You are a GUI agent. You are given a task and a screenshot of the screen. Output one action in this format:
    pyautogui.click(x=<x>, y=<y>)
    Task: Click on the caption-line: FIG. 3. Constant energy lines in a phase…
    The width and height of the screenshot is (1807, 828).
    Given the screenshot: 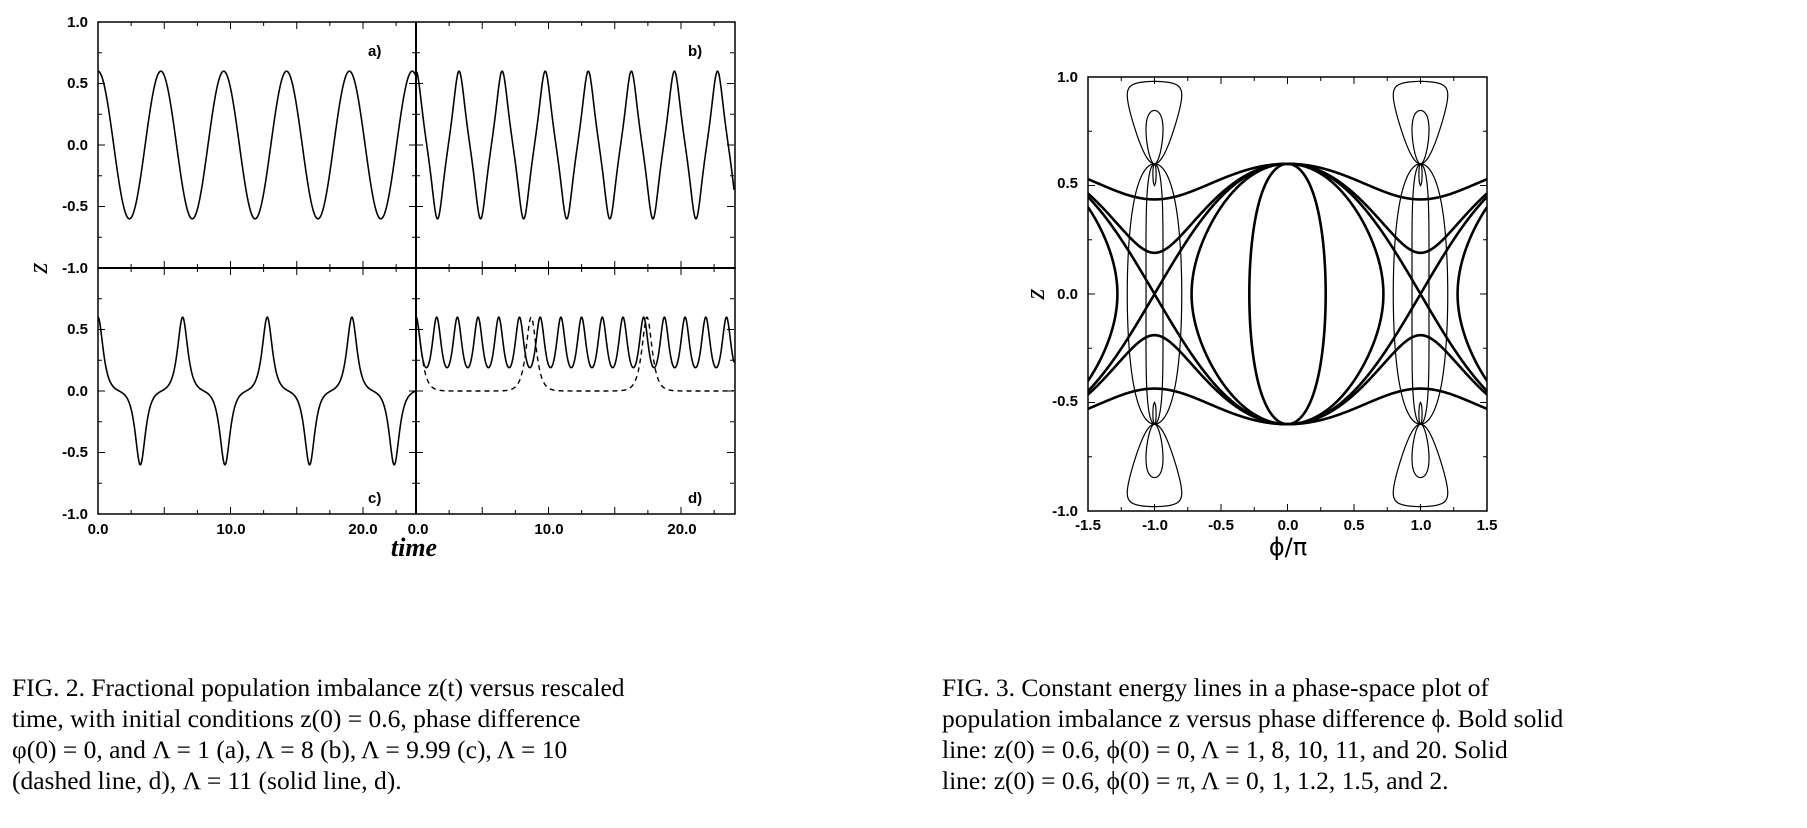 What is the action you would take?
    pyautogui.click(x=1215, y=687)
    